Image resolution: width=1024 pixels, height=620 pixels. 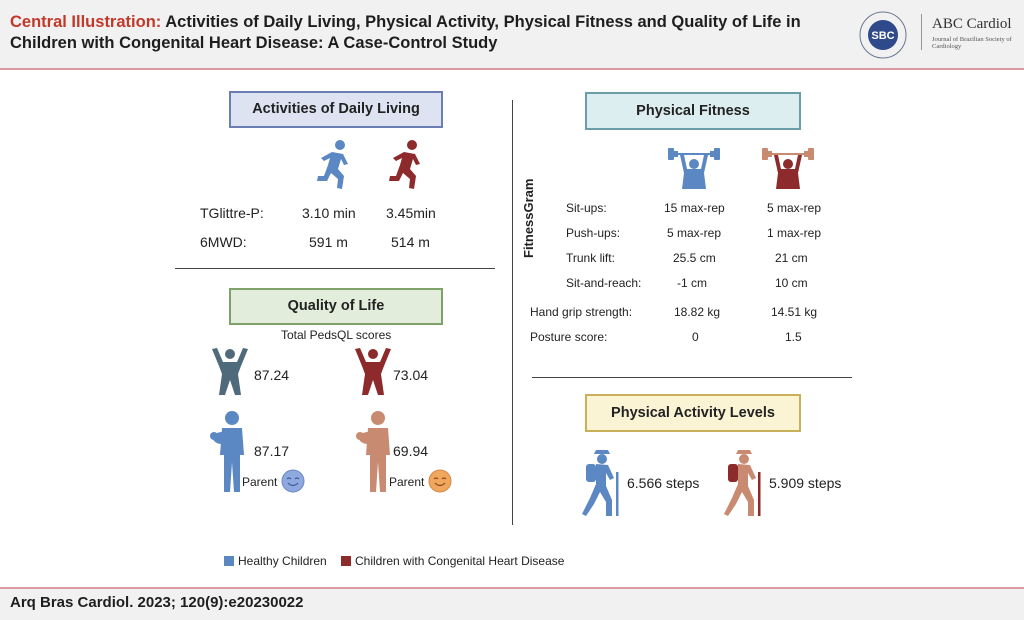 What do you see at coordinates (223, 242) in the screenshot?
I see `adl-label-6mwd: 6MWD:` at bounding box center [223, 242].